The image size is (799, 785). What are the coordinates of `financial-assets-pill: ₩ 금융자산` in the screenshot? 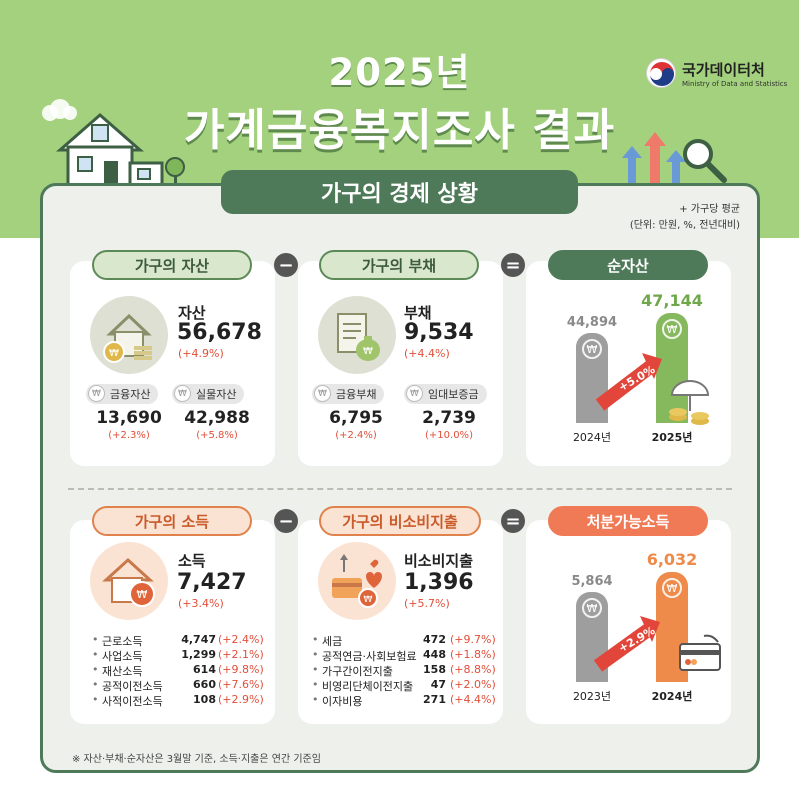 It's located at (122, 394).